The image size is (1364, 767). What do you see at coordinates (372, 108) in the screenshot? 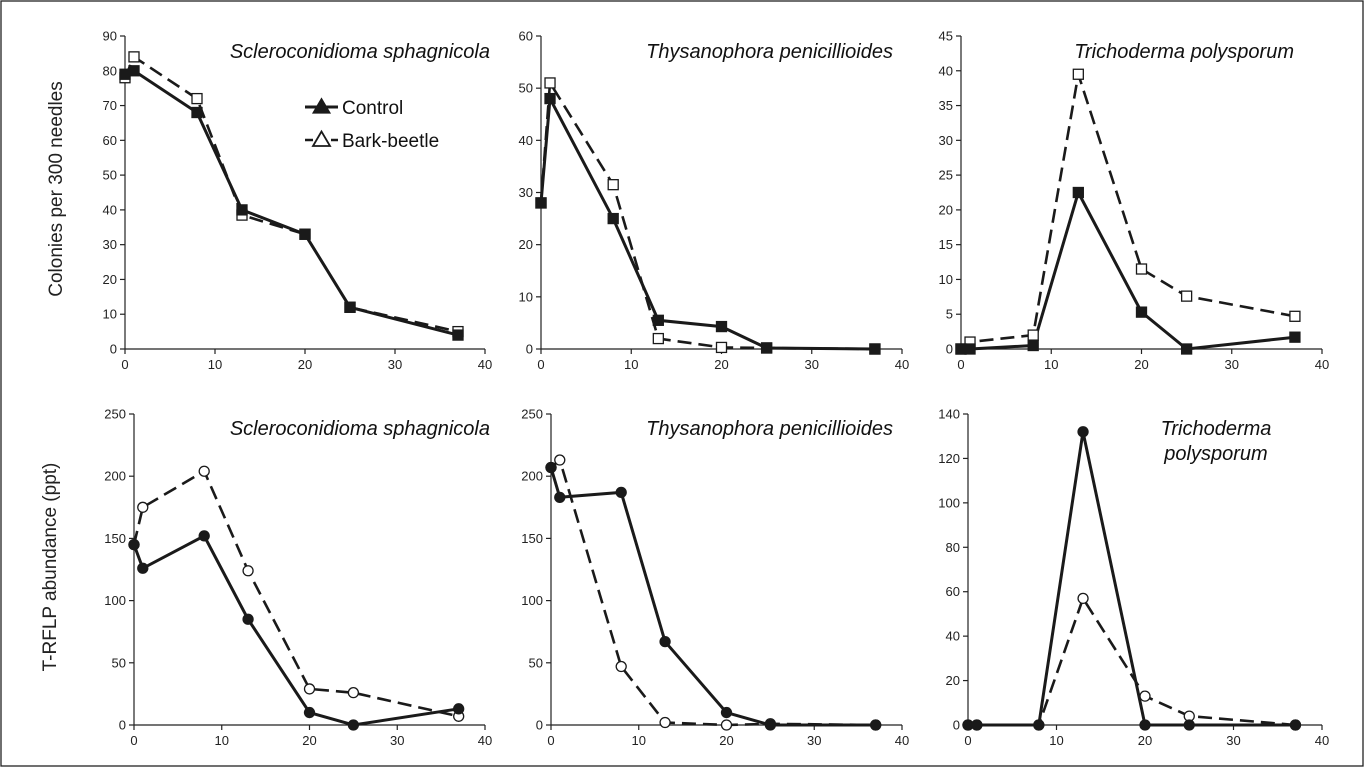
I see `legend-control-label: Control` at bounding box center [372, 108].